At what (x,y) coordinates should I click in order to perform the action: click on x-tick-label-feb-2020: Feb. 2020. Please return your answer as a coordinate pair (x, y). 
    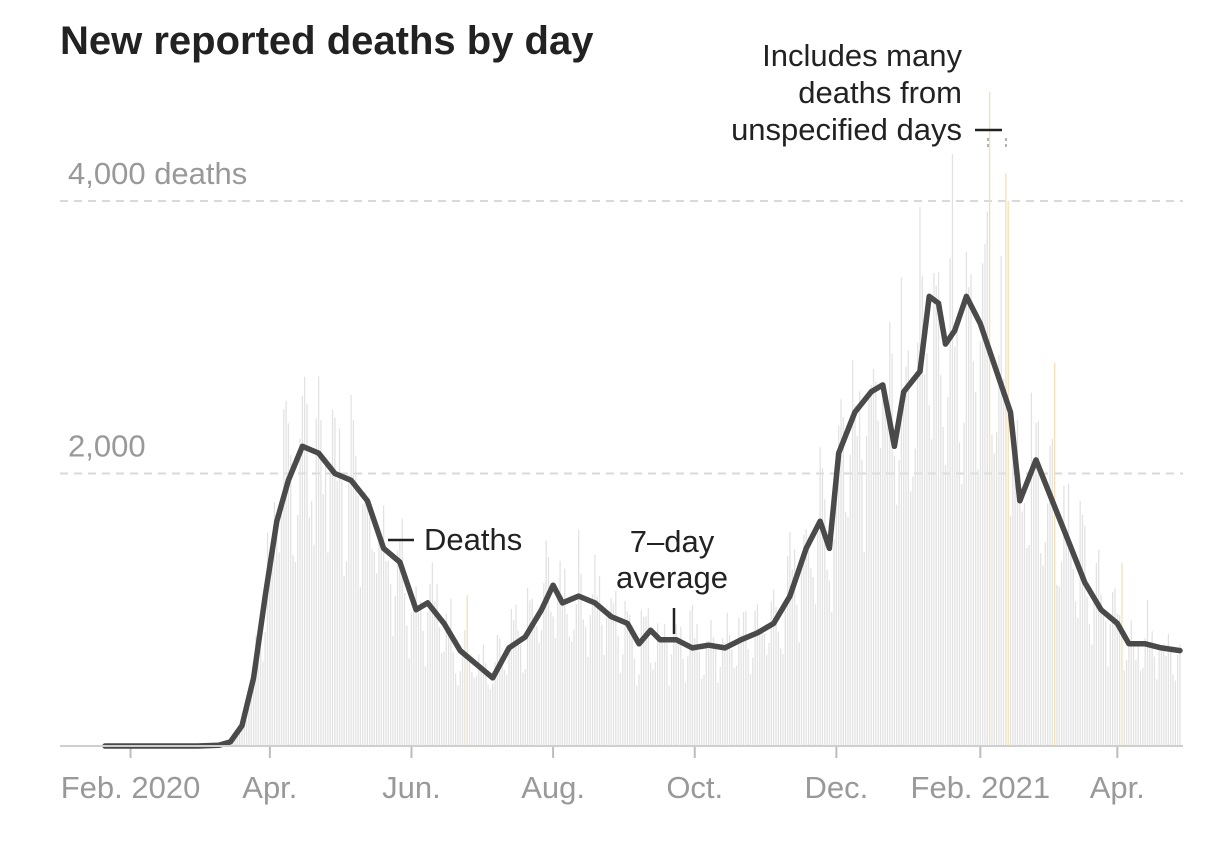
    Looking at the image, I should click on (131, 787).